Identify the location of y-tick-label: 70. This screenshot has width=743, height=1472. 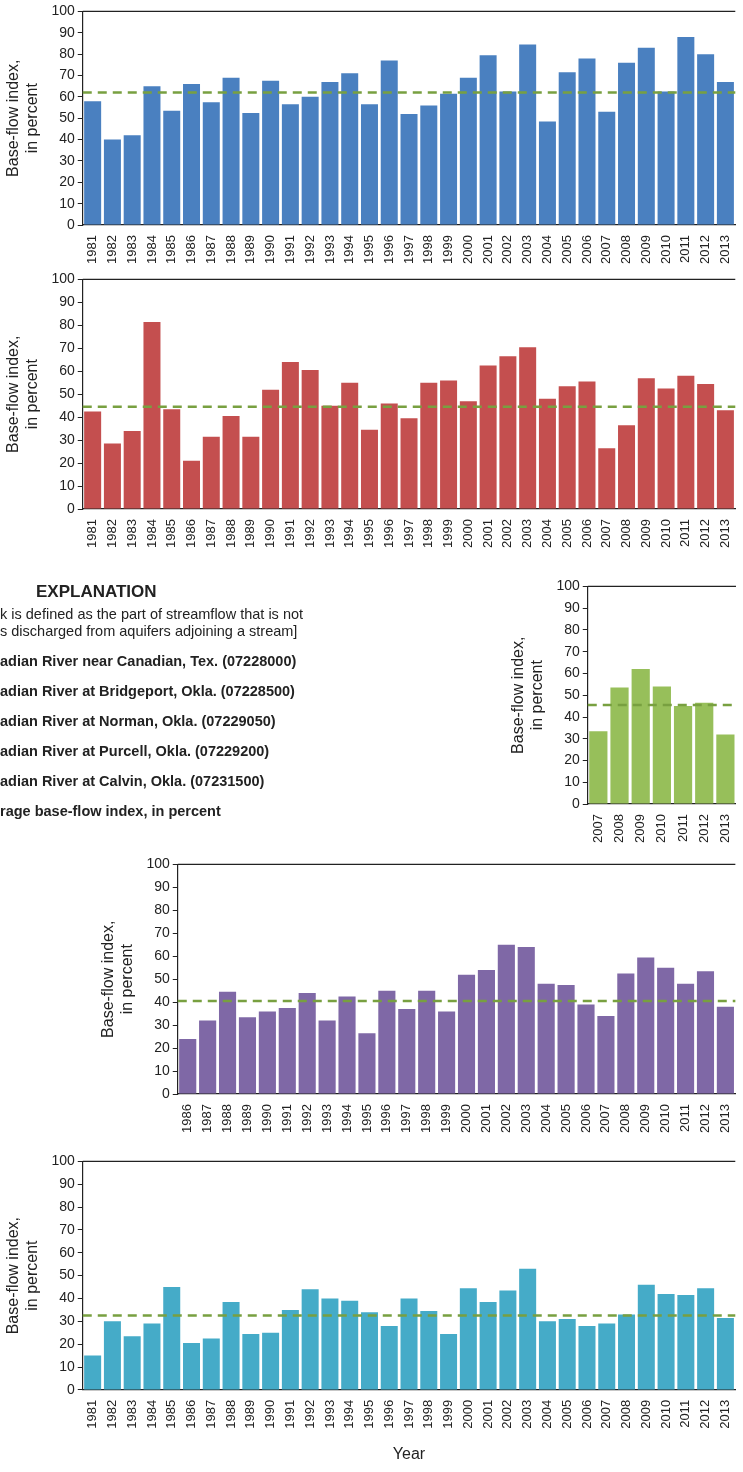
(67, 74).